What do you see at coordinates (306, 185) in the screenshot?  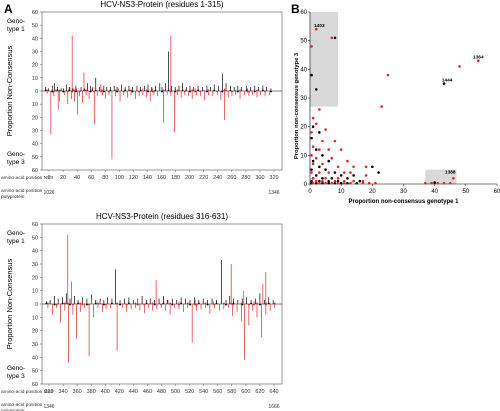 I see `y-tick-label: 0` at bounding box center [306, 185].